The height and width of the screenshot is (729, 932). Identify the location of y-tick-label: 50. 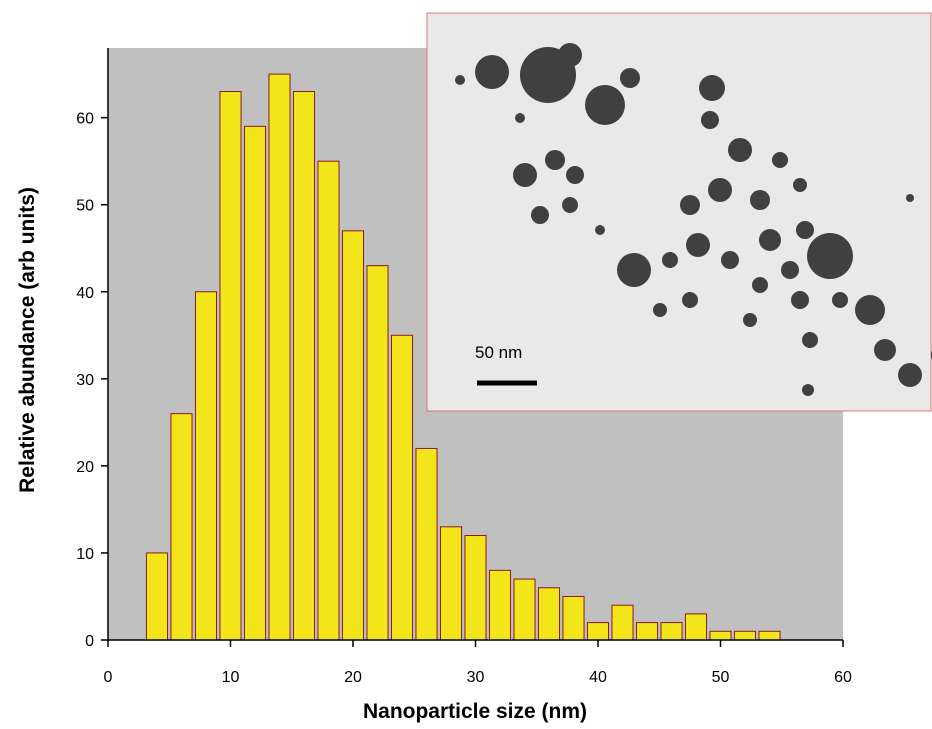
(85, 206).